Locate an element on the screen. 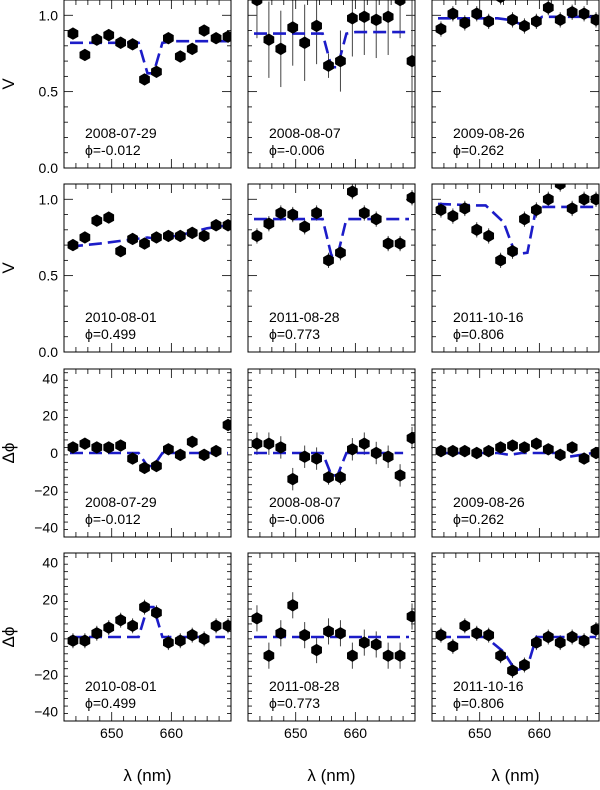 The image size is (600, 790). y-tick-label: 40 is located at coordinates (50, 562).